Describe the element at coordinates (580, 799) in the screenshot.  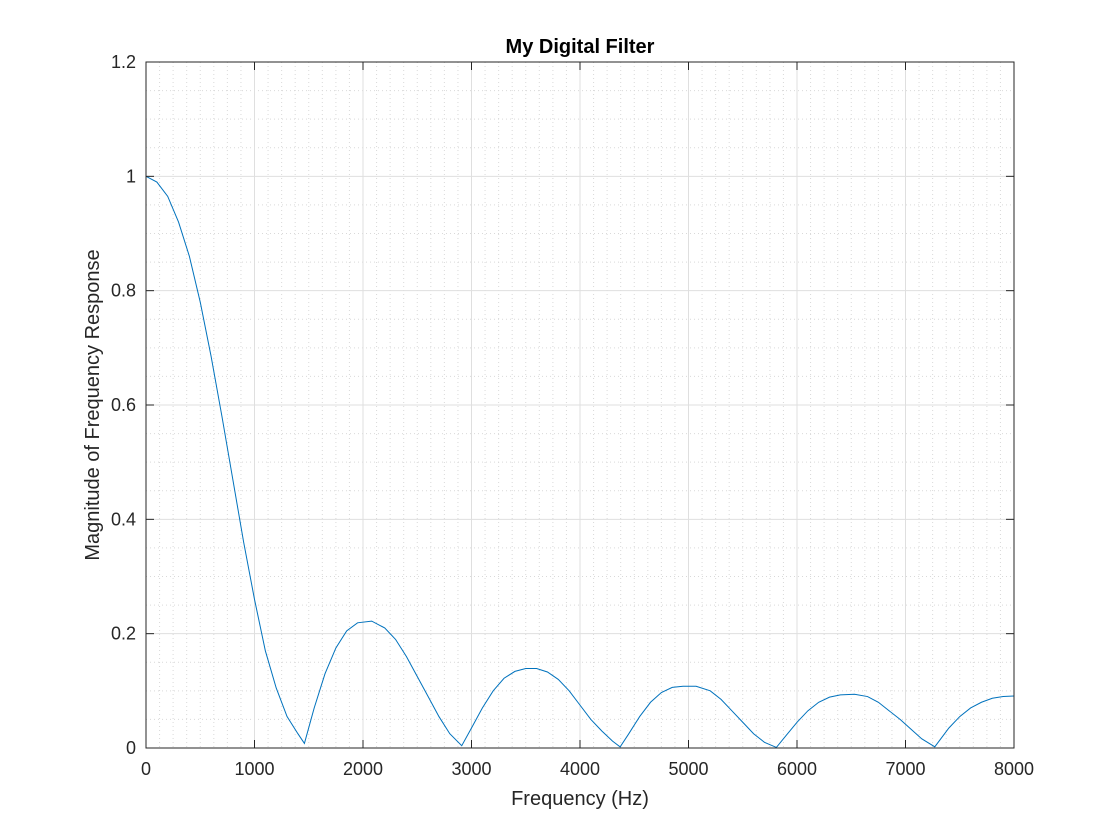
I see `x-axis-label: Frequency (Hz)` at that location.